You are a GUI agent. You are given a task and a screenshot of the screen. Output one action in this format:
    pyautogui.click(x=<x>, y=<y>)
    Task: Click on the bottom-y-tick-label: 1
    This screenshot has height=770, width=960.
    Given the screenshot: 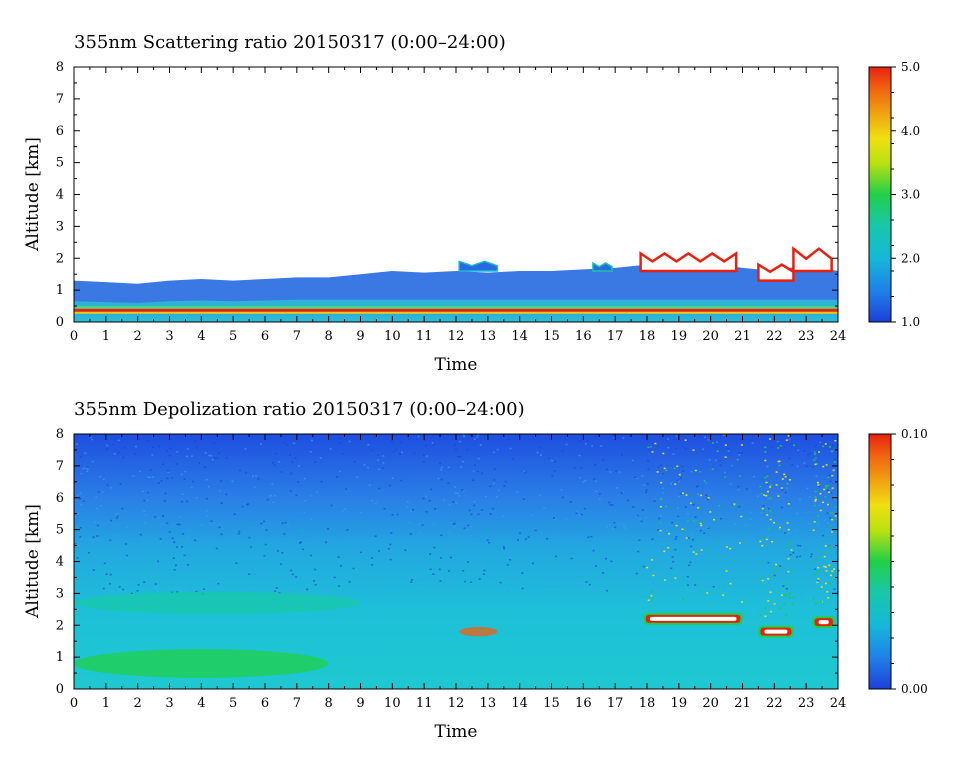 What is the action you would take?
    pyautogui.click(x=60, y=657)
    